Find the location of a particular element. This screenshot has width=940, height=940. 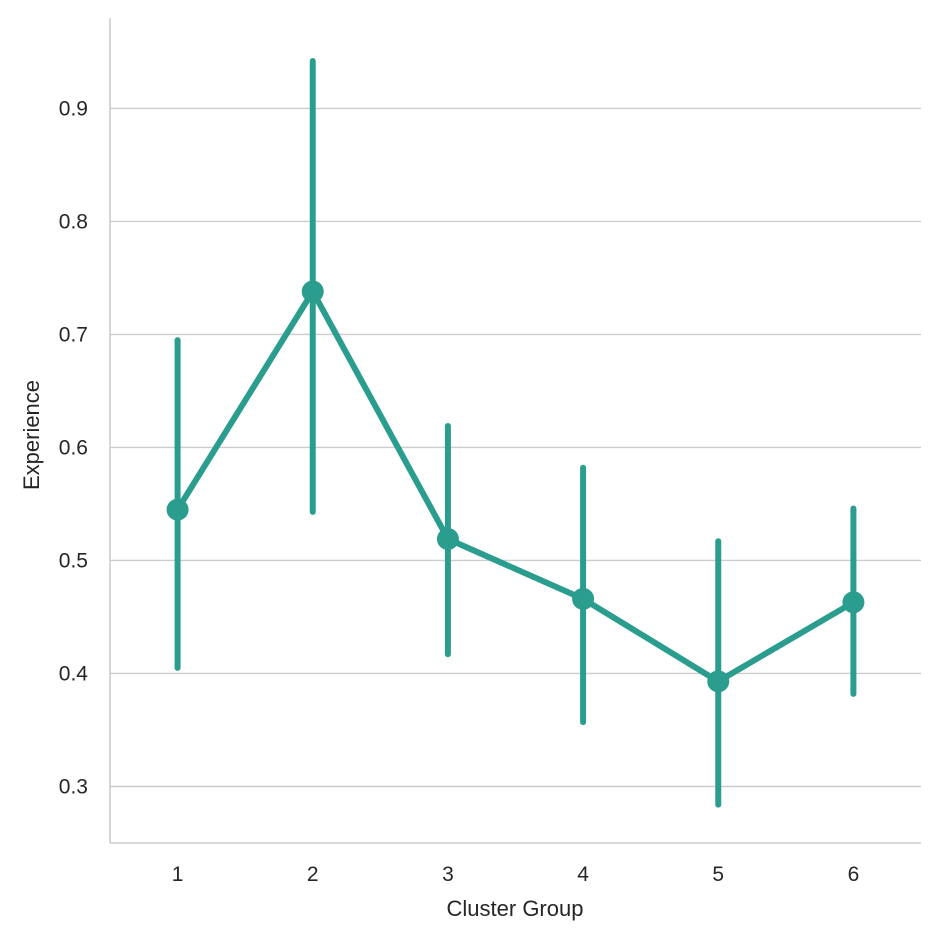

y-tick-label: 0.7 is located at coordinates (73, 334).